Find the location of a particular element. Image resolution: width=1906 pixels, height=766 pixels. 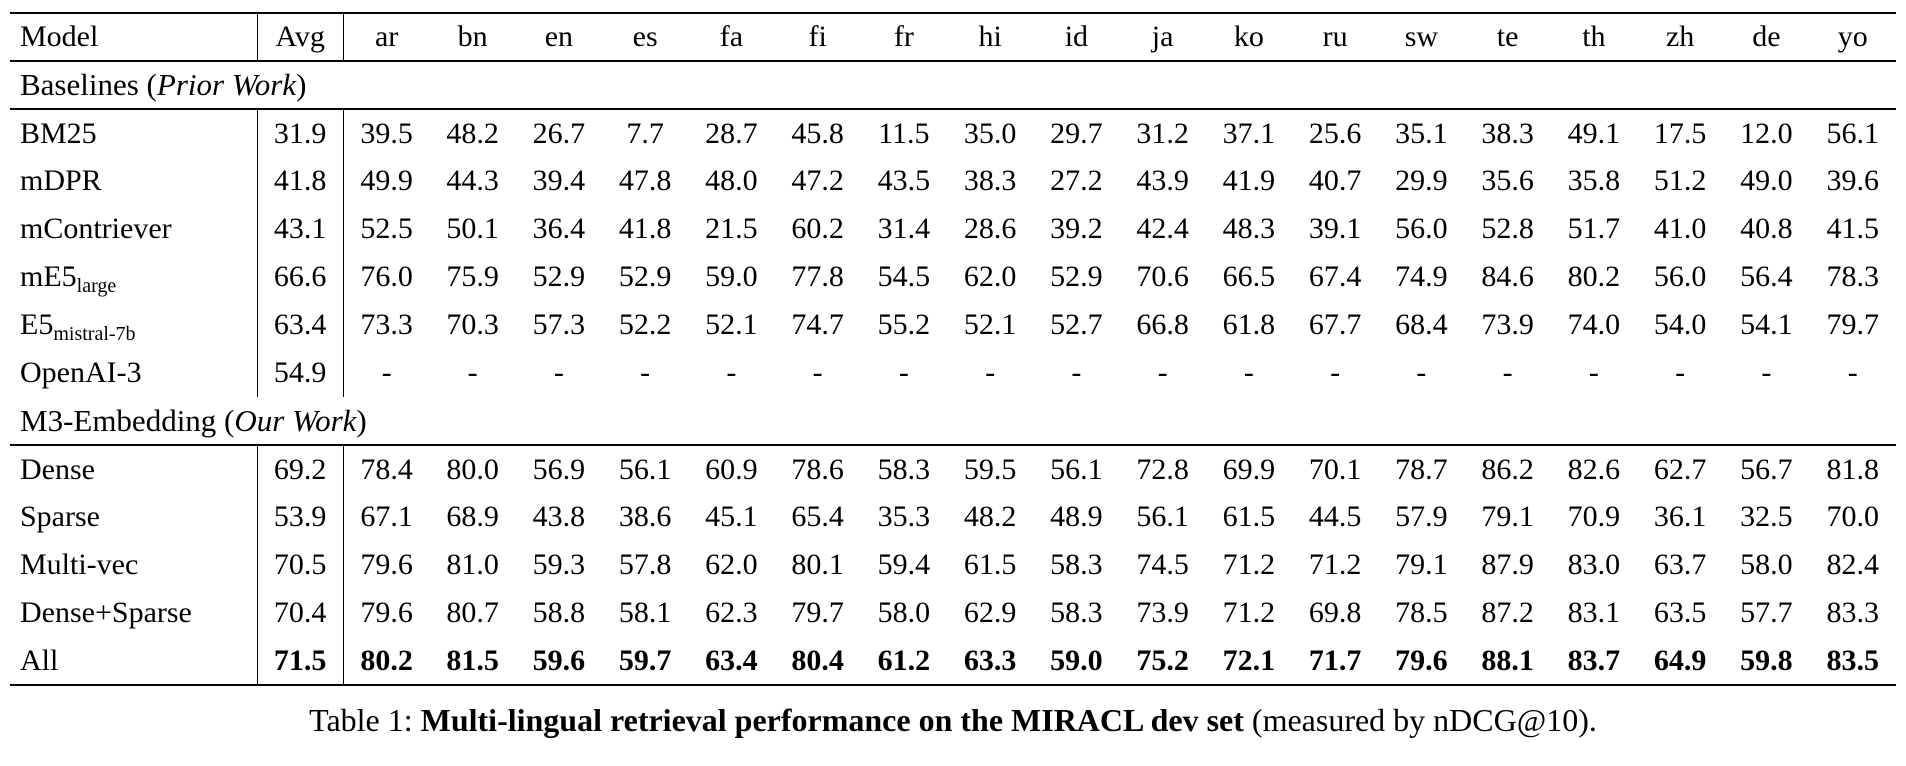

value-cell-ko: 69.9 is located at coordinates (1249, 469).